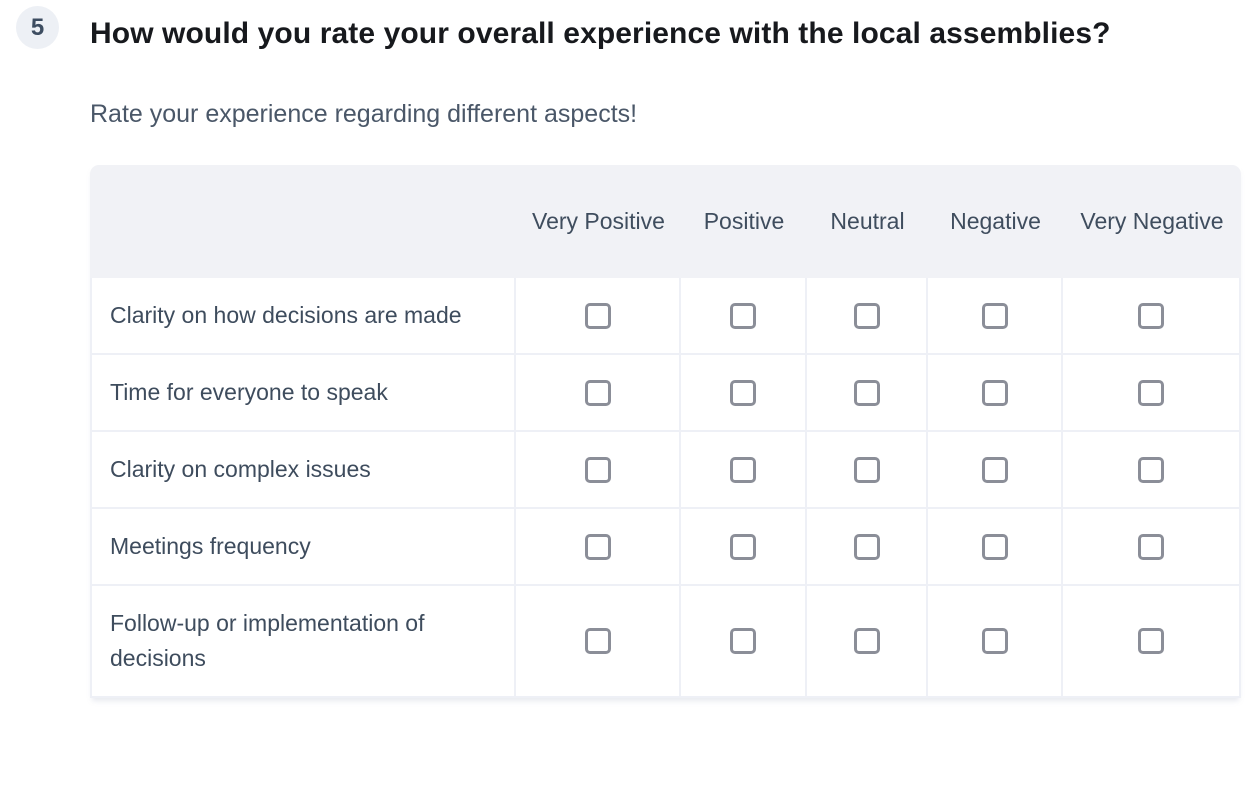 This screenshot has height=799, width=1256. I want to click on checkbox-clarity-on-complex-issues-negative, so click(994, 469).